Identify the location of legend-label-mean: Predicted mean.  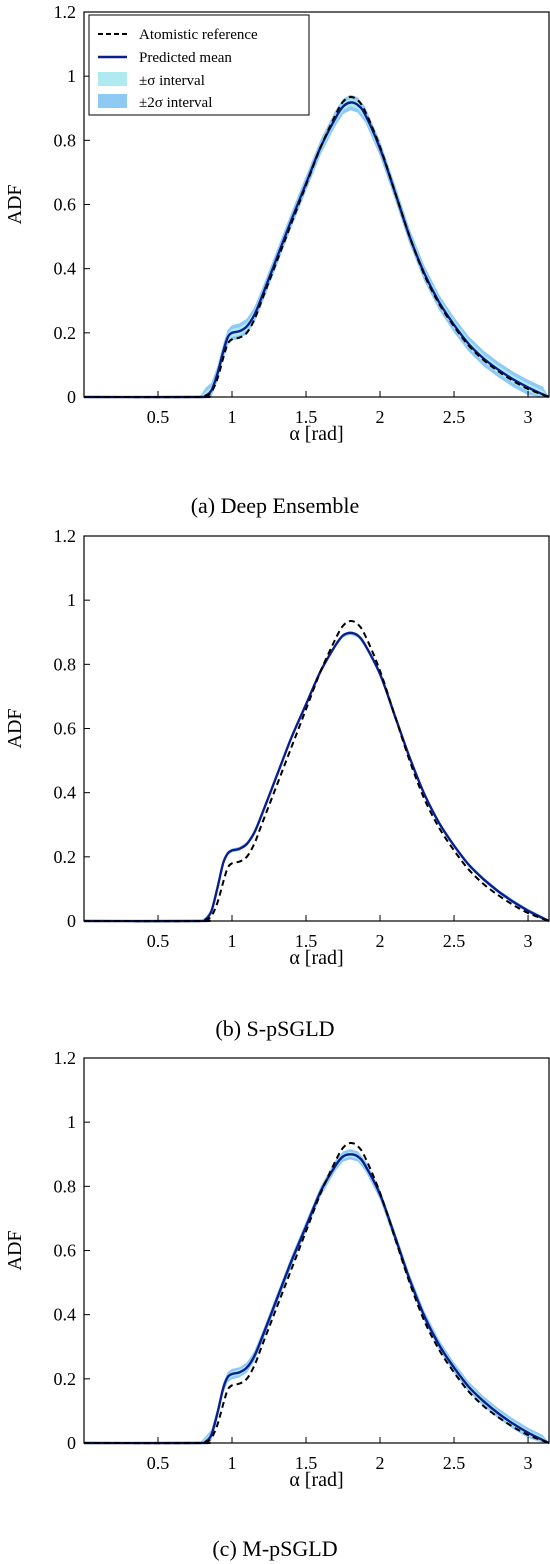
(185, 58).